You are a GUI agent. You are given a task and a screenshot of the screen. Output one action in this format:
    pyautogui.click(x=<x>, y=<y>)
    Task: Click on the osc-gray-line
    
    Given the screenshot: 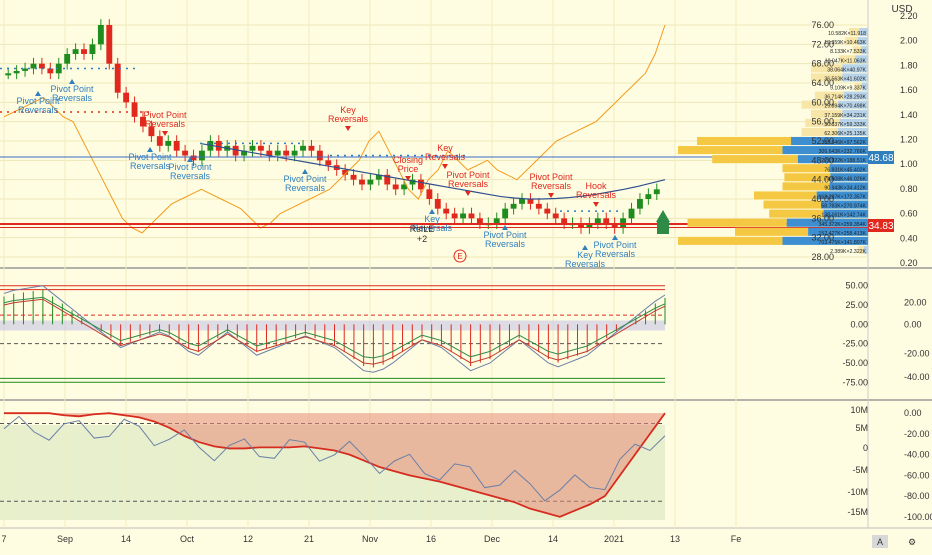 What is the action you would take?
    pyautogui.click(x=334, y=329)
    